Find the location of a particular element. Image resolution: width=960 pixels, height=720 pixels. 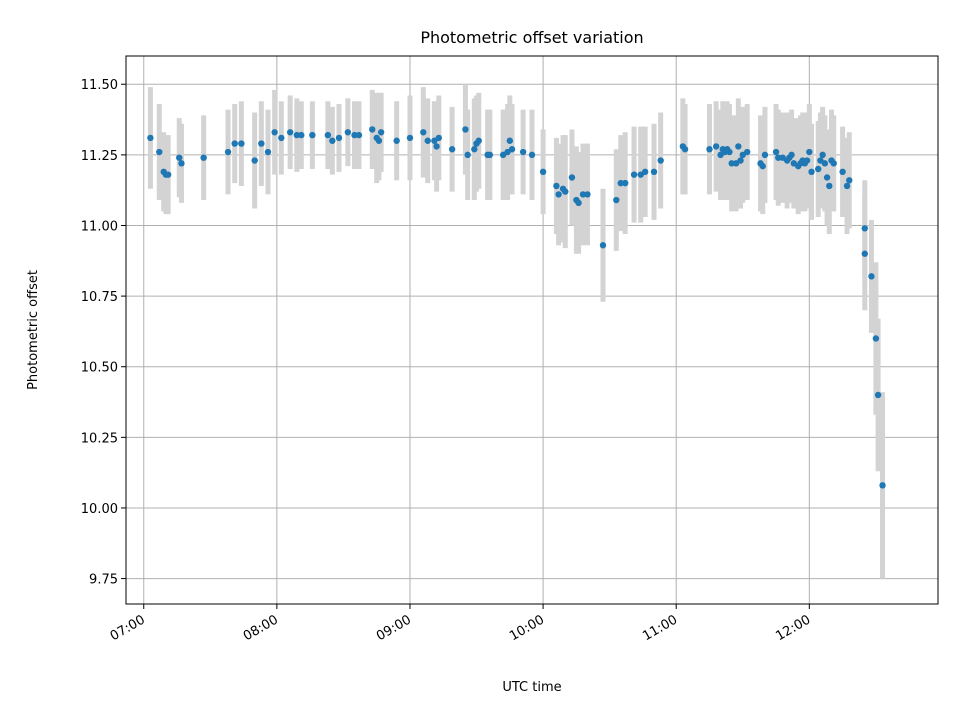

y-tick-label: 10.75 is located at coordinates (99, 297).